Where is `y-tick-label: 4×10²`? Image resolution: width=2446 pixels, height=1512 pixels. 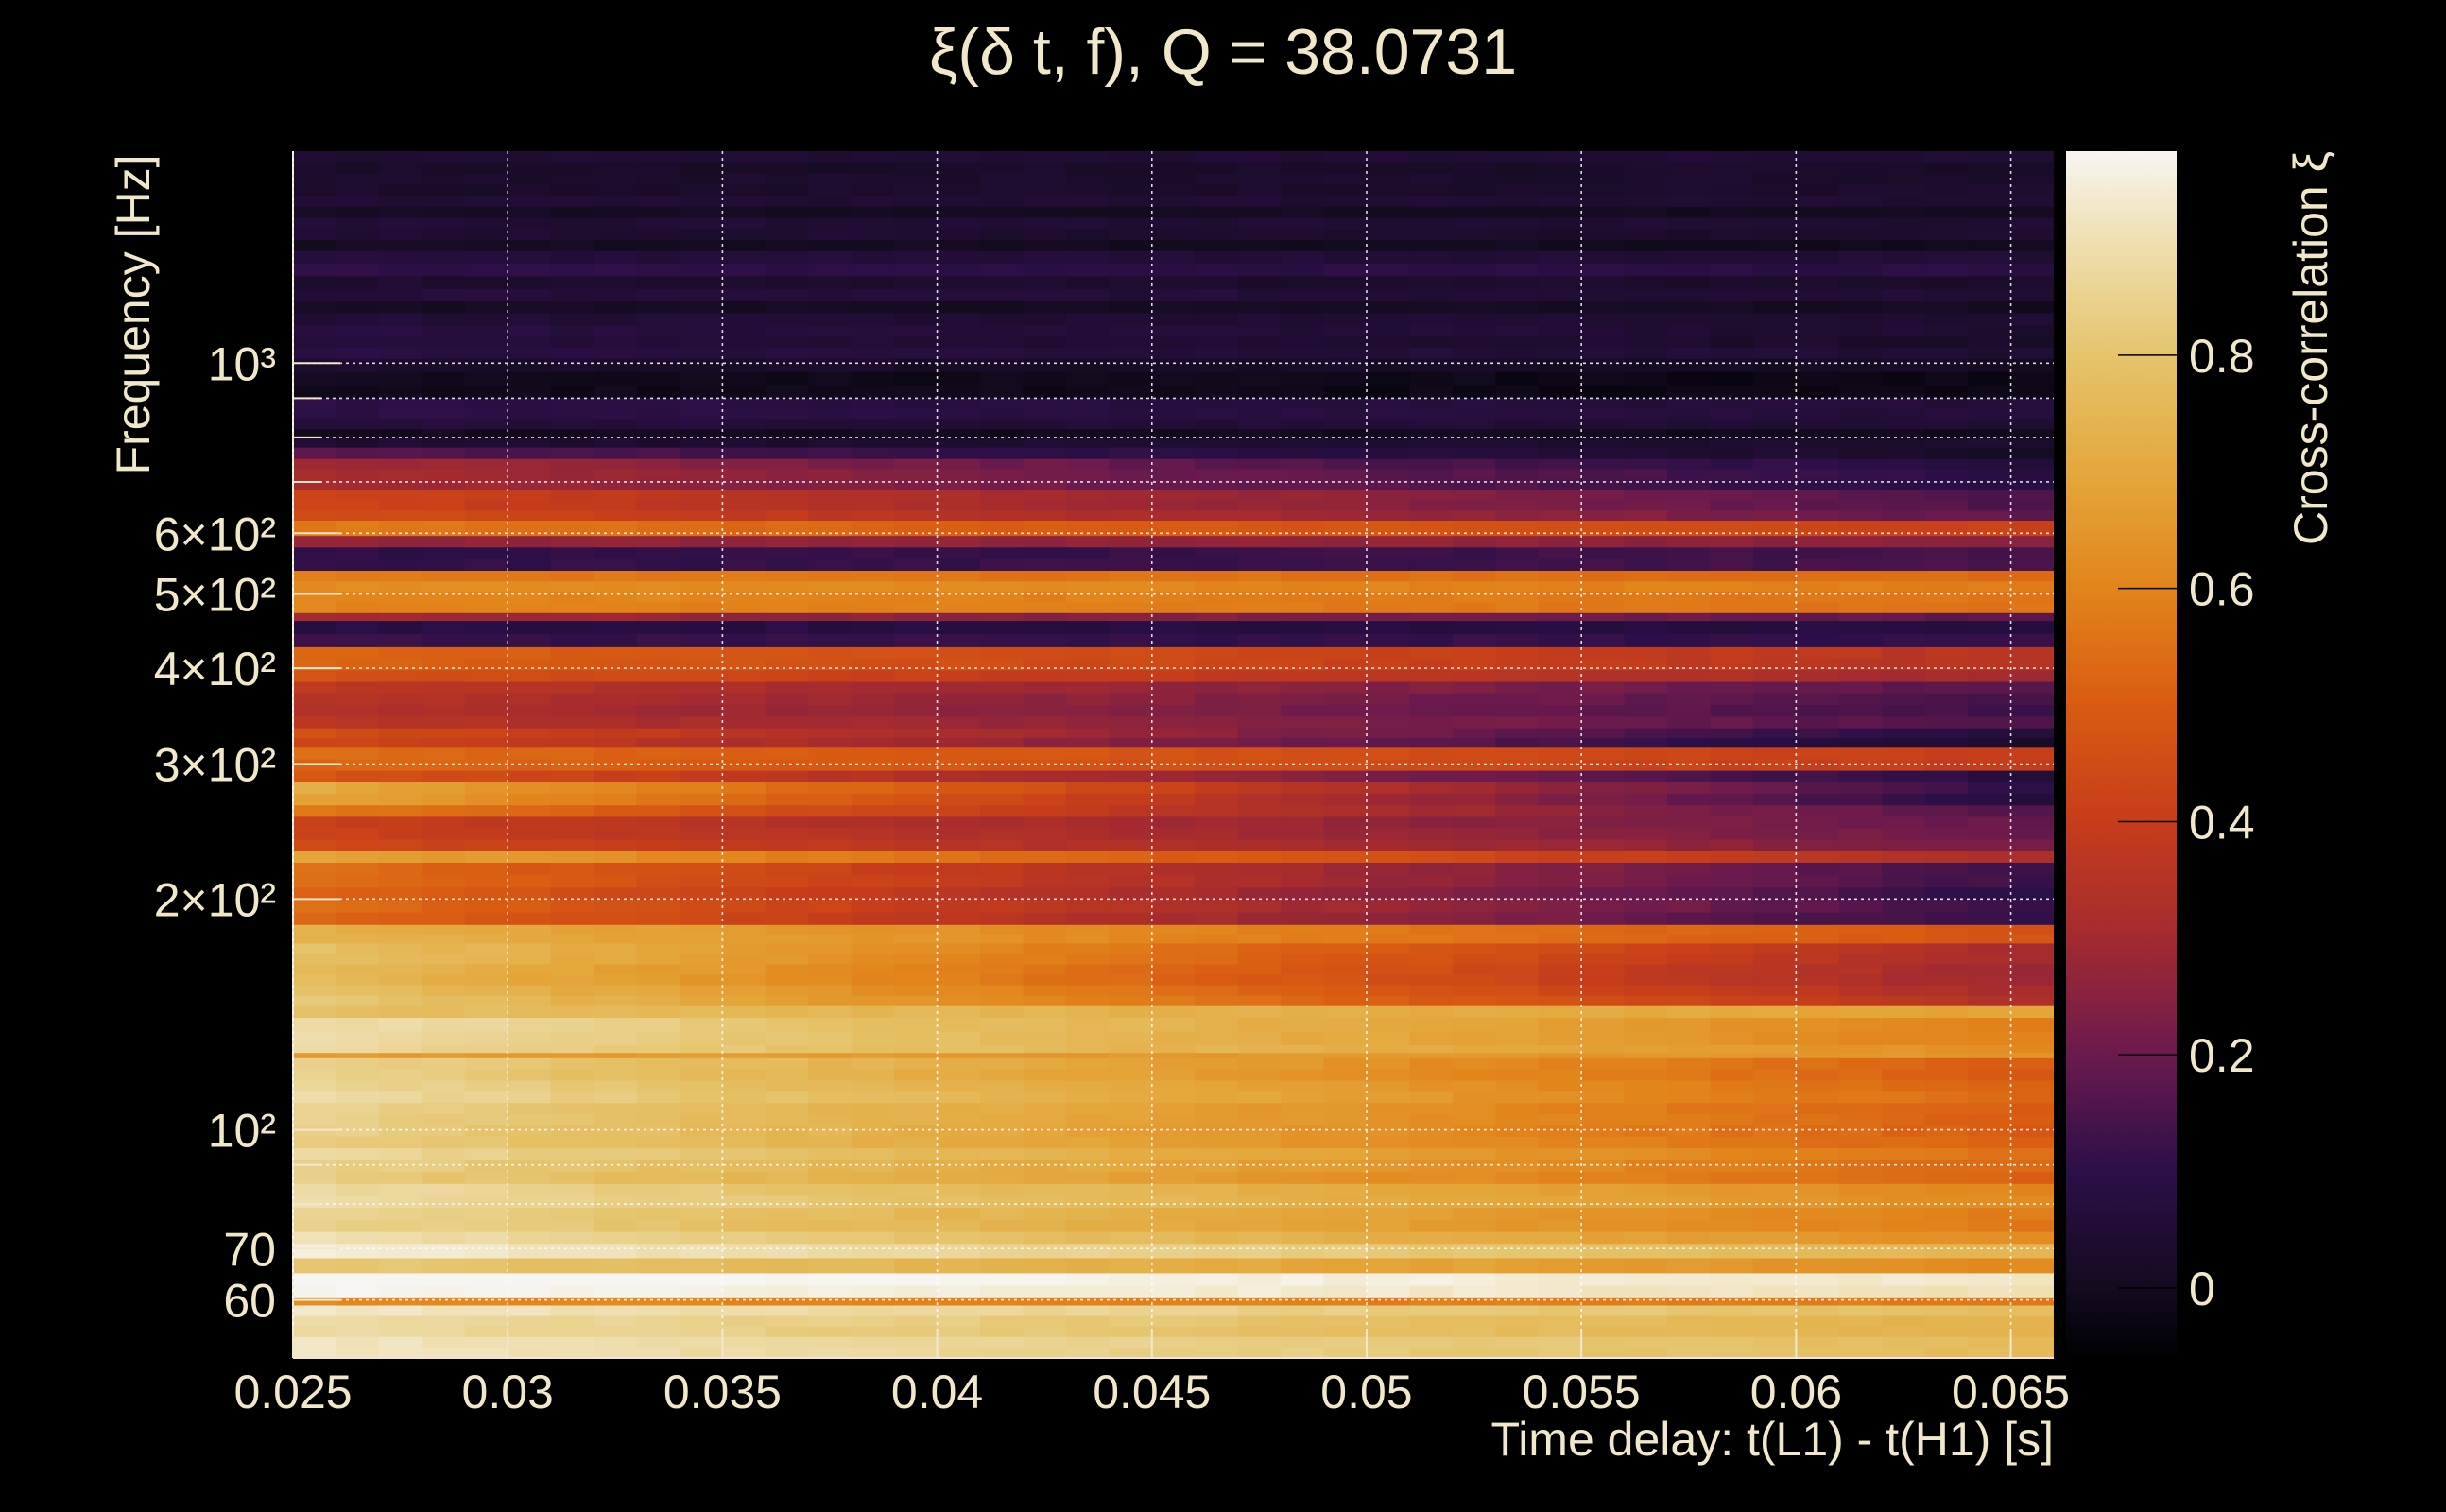 y-tick-label: 4×10² is located at coordinates (215, 669).